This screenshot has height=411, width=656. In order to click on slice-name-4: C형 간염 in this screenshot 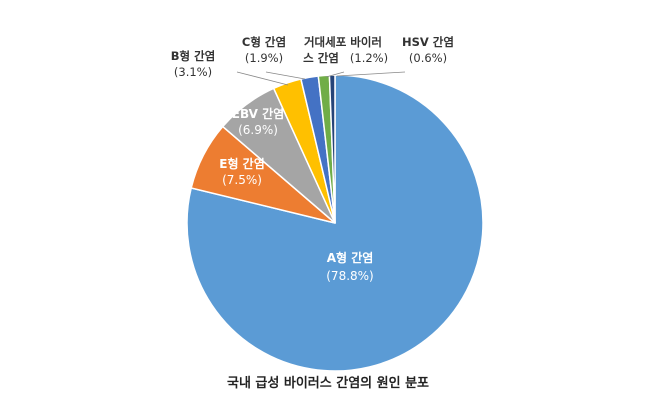, I will do `click(264, 42)`.